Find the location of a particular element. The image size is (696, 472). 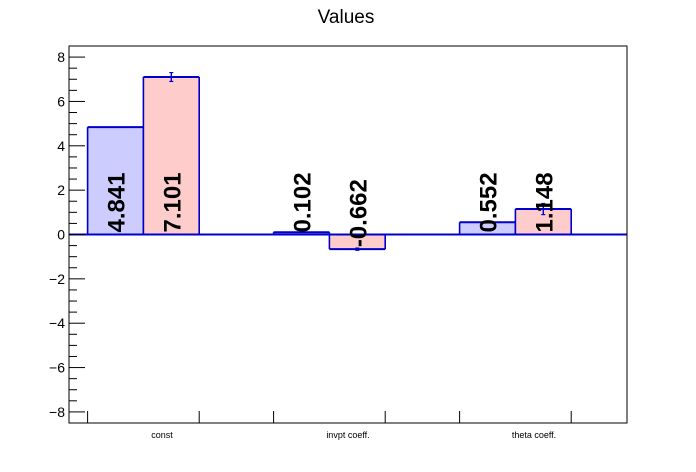

y-tick-label-8: 6 is located at coordinates (61, 101).